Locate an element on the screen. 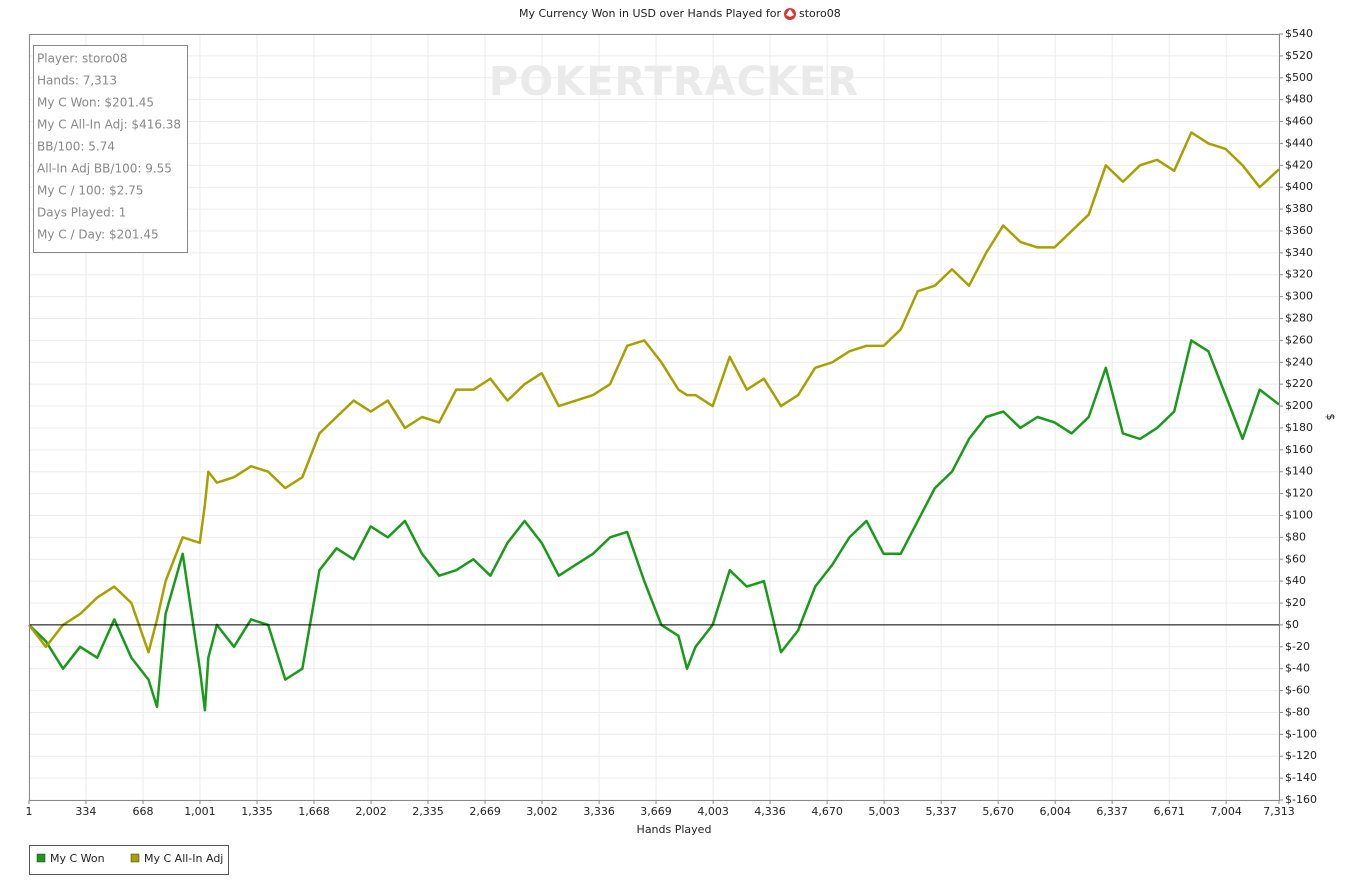 This screenshot has width=1348, height=891. x-tick-label: 668 is located at coordinates (143, 811).